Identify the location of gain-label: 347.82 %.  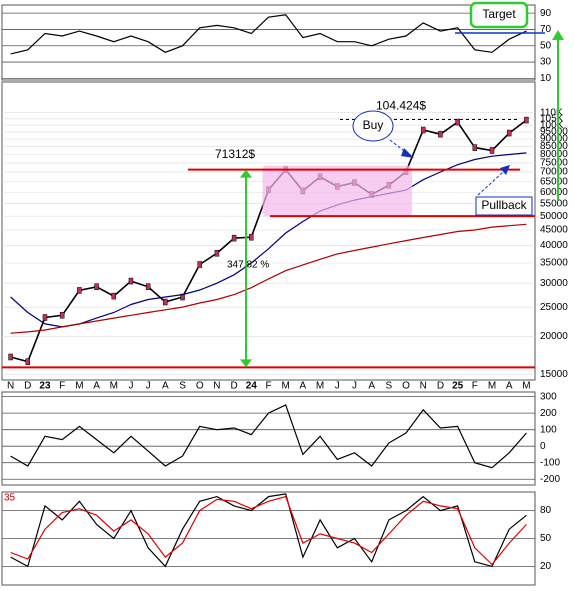
(248, 265).